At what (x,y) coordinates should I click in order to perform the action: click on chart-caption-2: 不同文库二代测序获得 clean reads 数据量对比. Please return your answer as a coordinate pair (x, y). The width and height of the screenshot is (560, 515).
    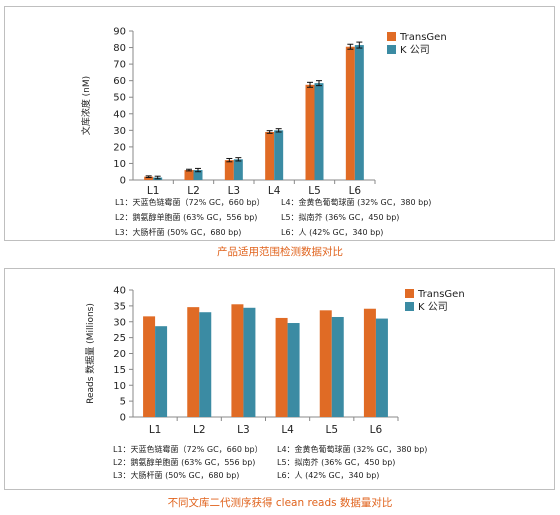
    Looking at the image, I should click on (280, 503).